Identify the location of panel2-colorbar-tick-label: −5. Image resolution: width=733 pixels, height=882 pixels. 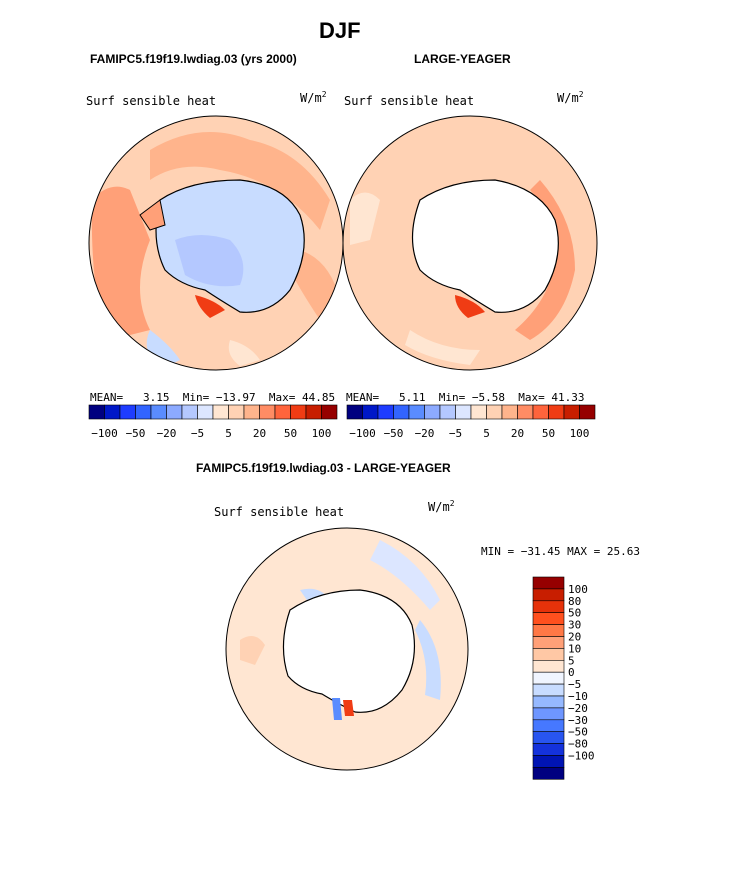
(455, 433).